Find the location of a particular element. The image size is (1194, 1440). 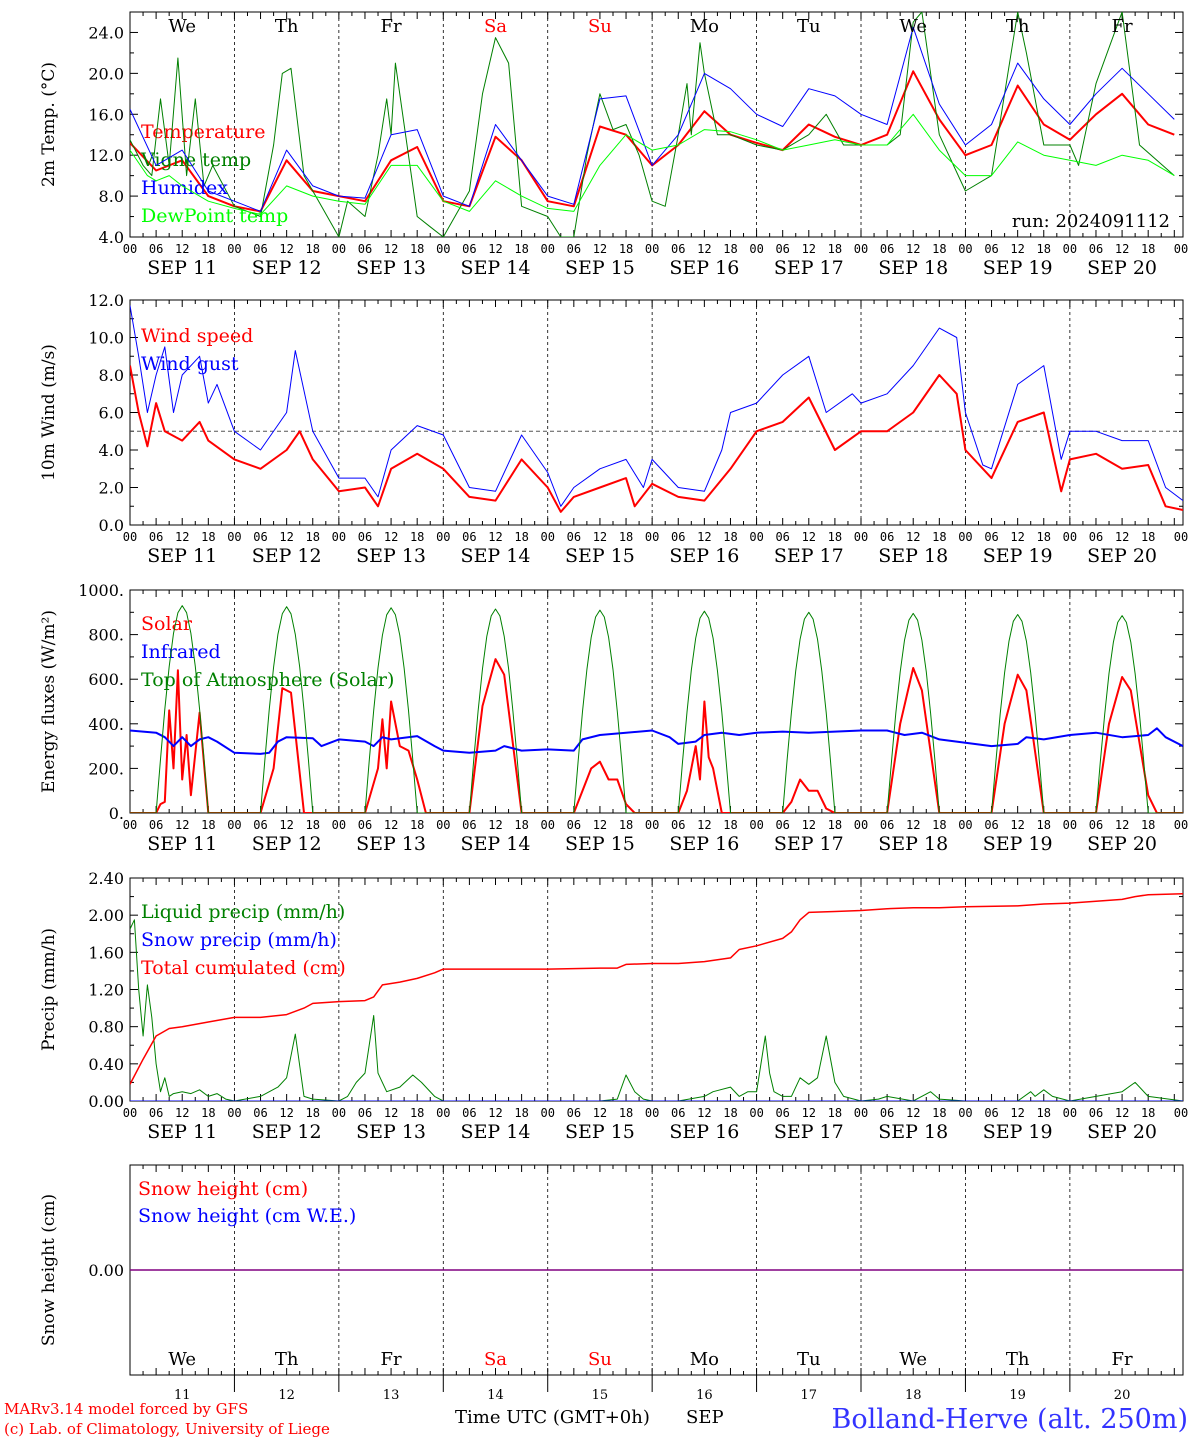

weekday-label: Tu is located at coordinates (809, 26).